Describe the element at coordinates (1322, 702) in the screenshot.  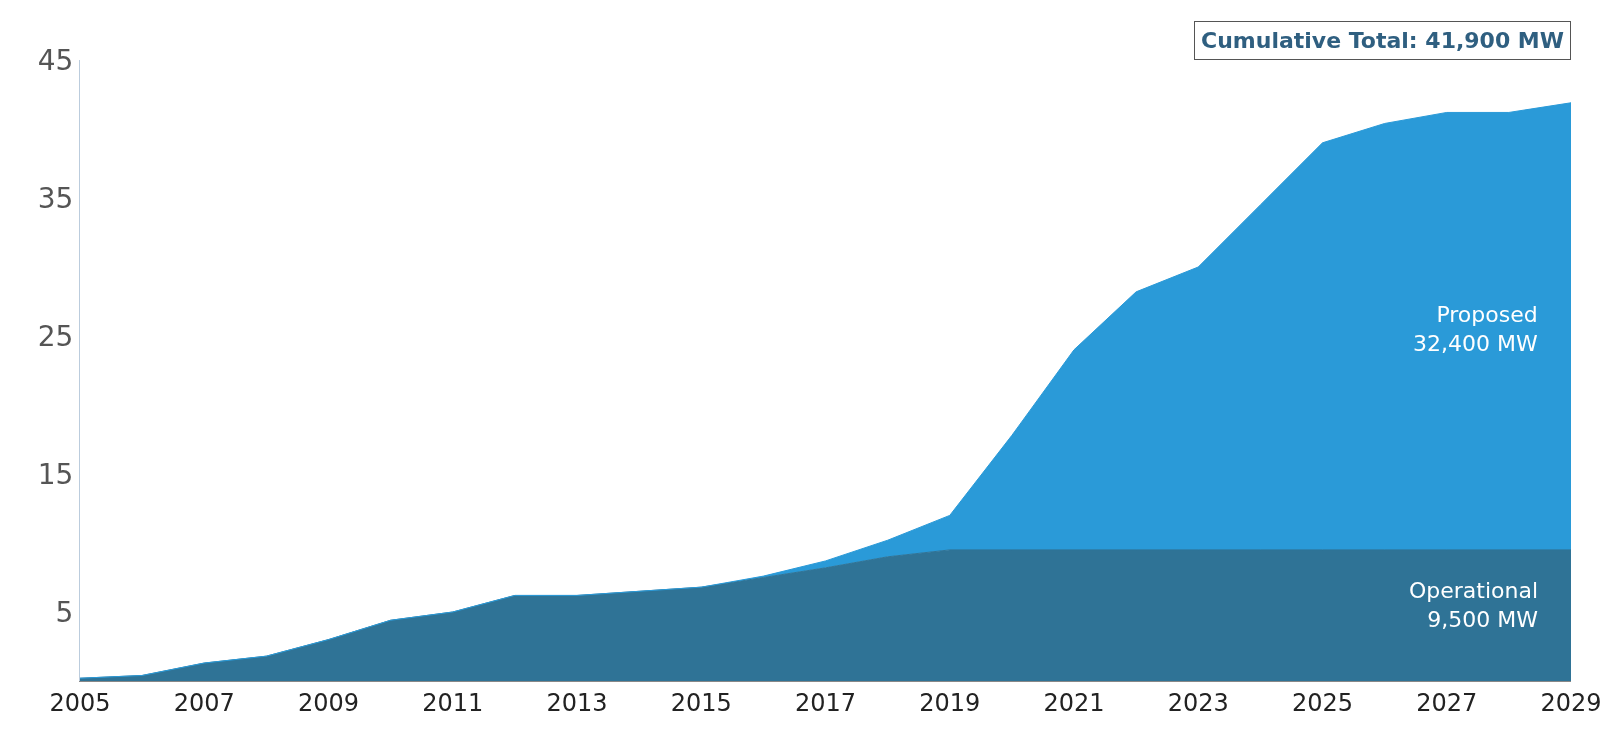
I see `x-tick-label: 2025` at that location.